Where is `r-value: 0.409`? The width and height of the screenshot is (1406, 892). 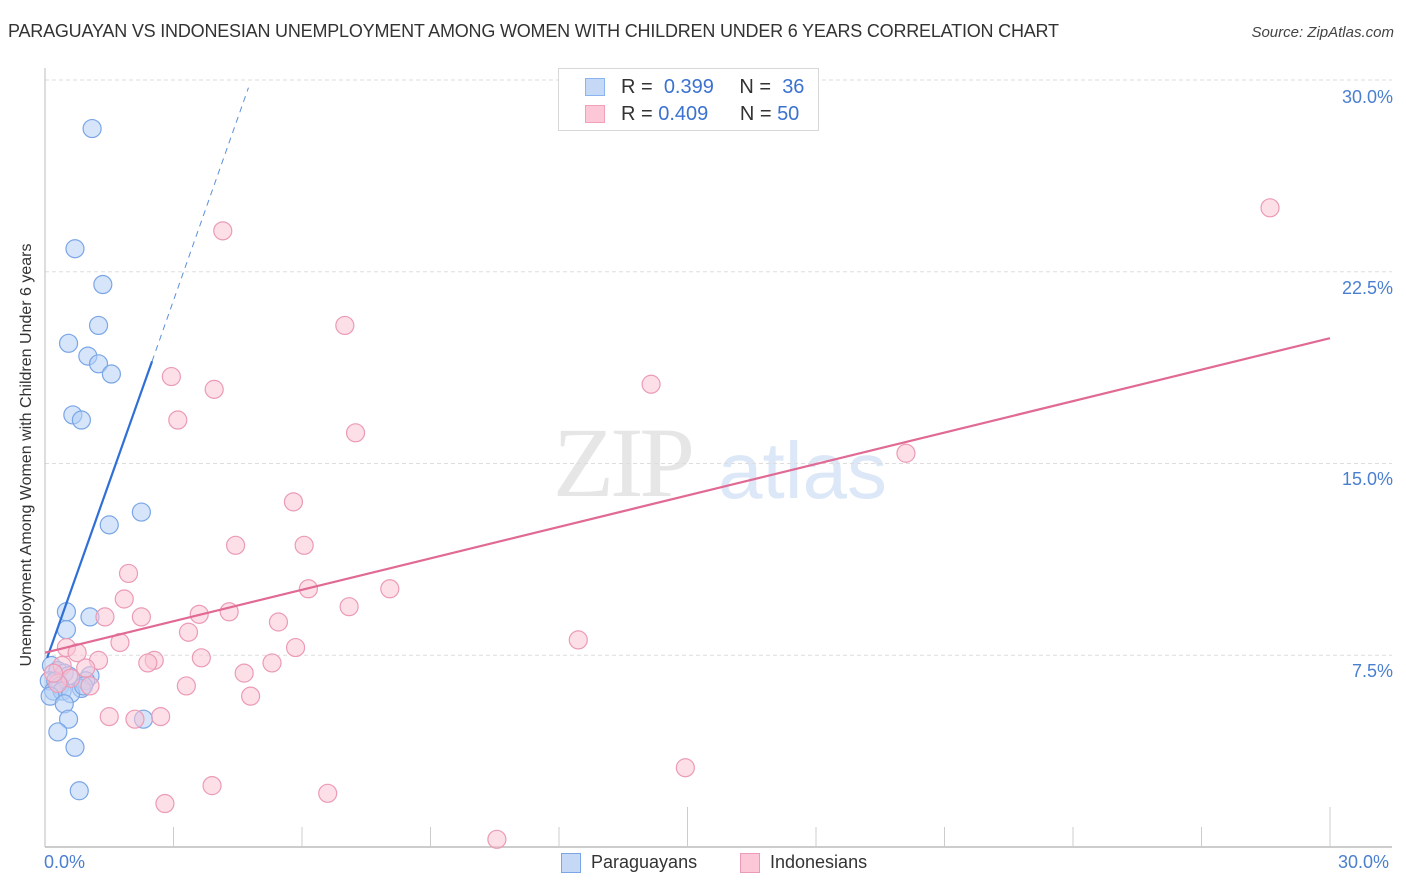
r-value: 0.409 is located at coordinates (683, 113).